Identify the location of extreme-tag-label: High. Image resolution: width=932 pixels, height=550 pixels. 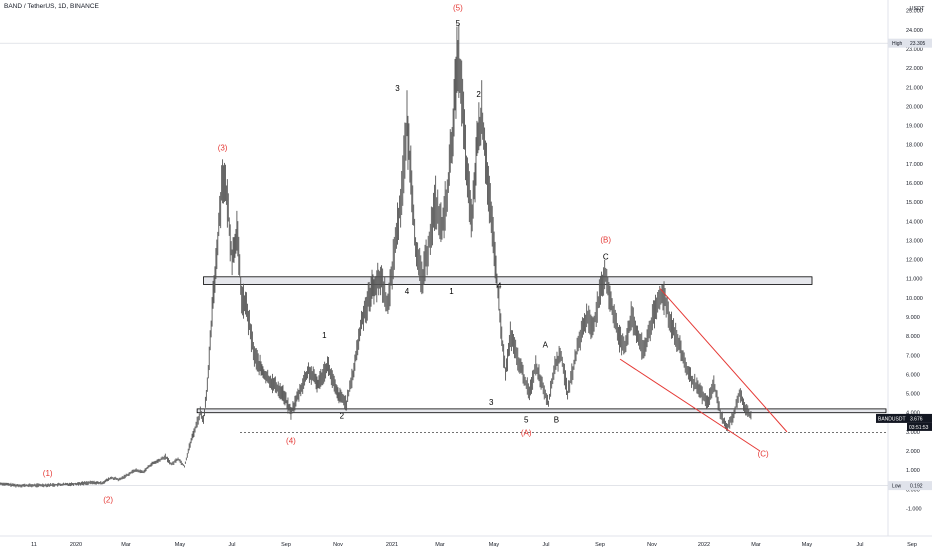
(897, 44).